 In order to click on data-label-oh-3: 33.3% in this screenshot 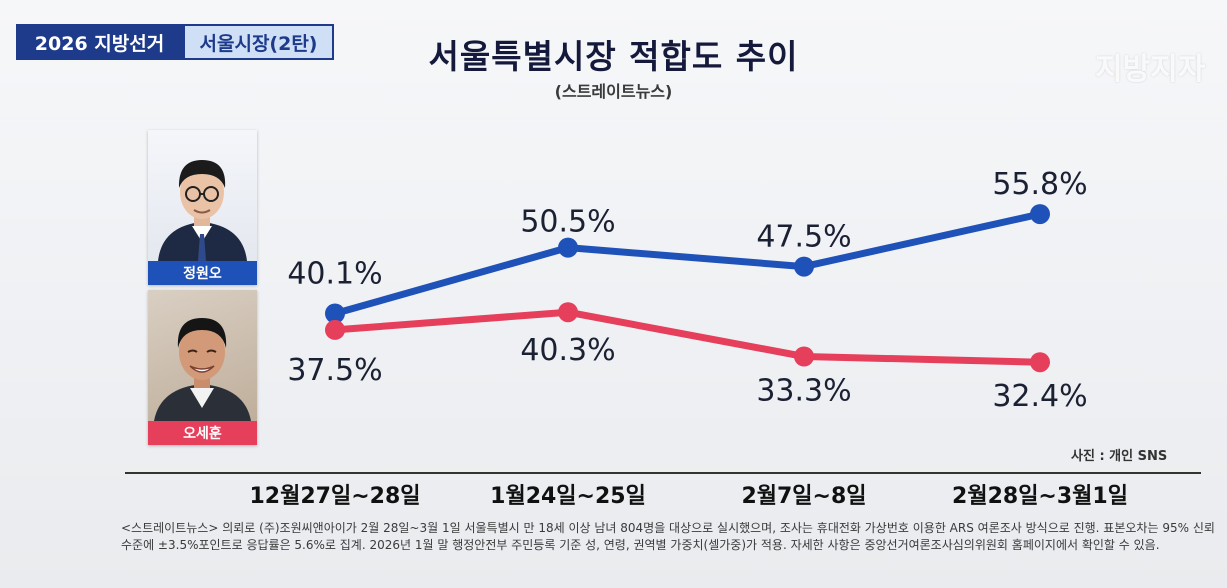, I will do `click(803, 391)`.